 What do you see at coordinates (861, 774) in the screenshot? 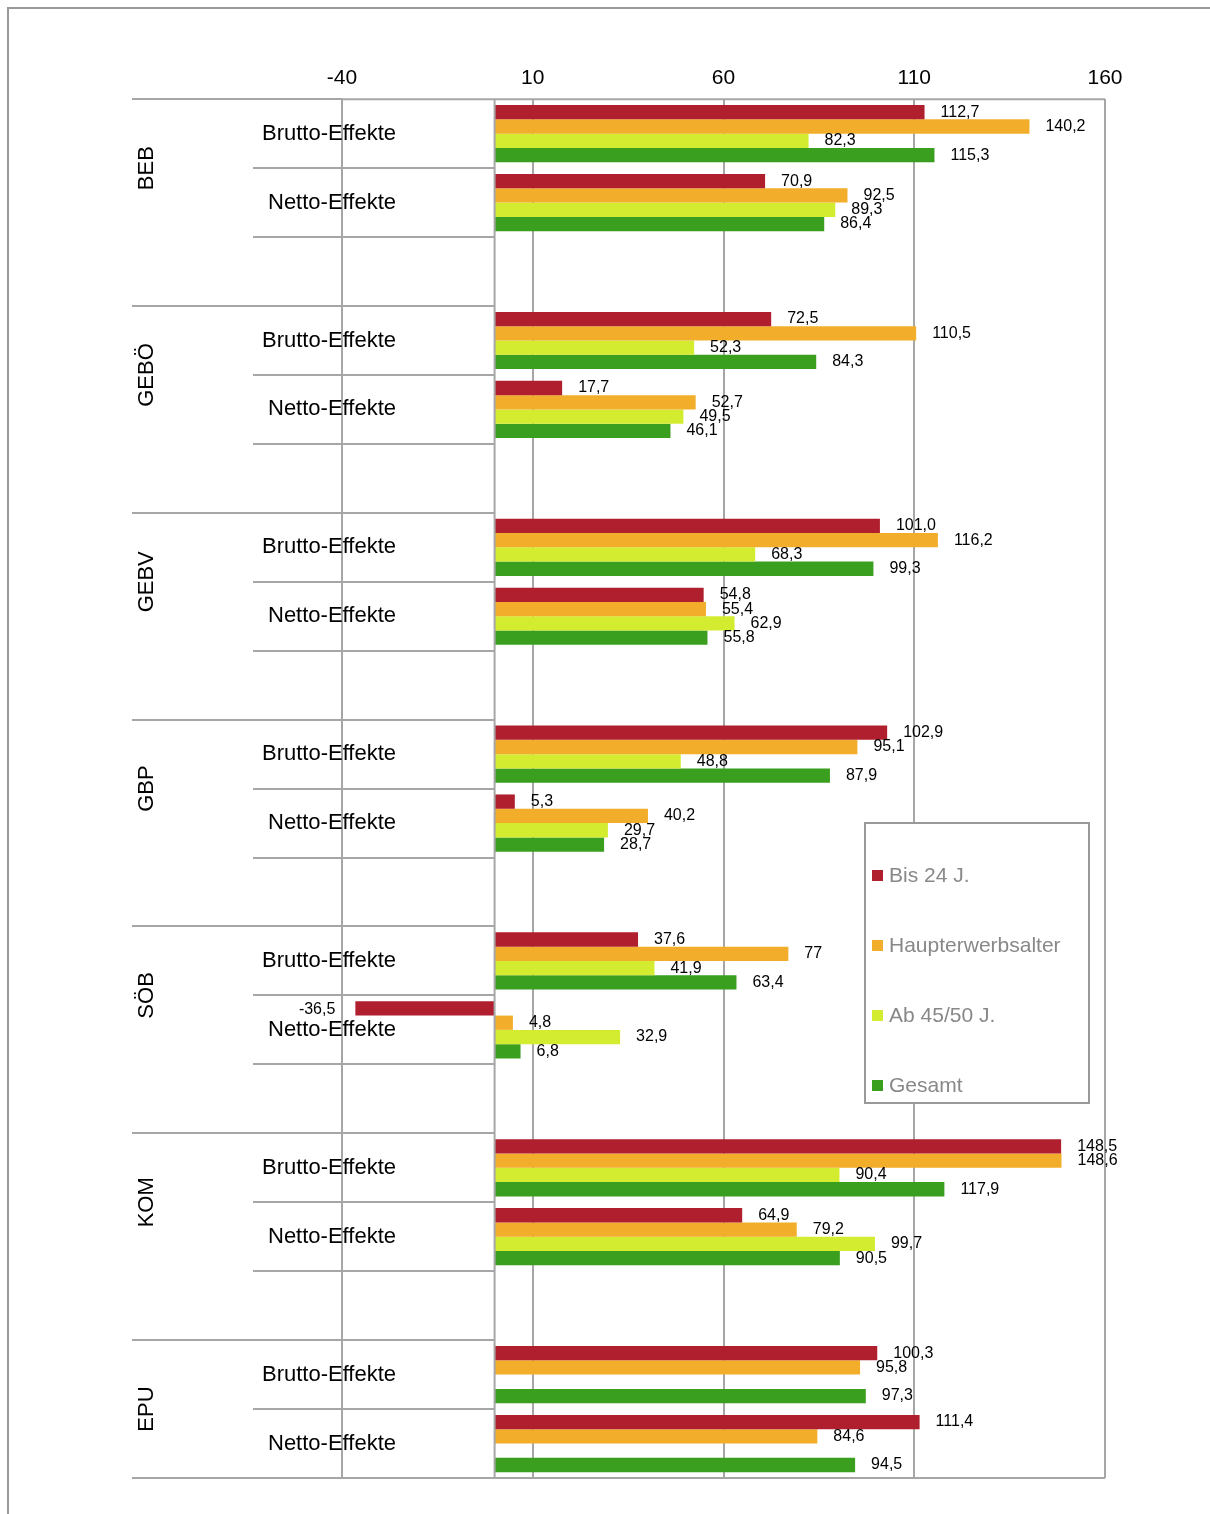
I see `data-label: 87,9` at bounding box center [861, 774].